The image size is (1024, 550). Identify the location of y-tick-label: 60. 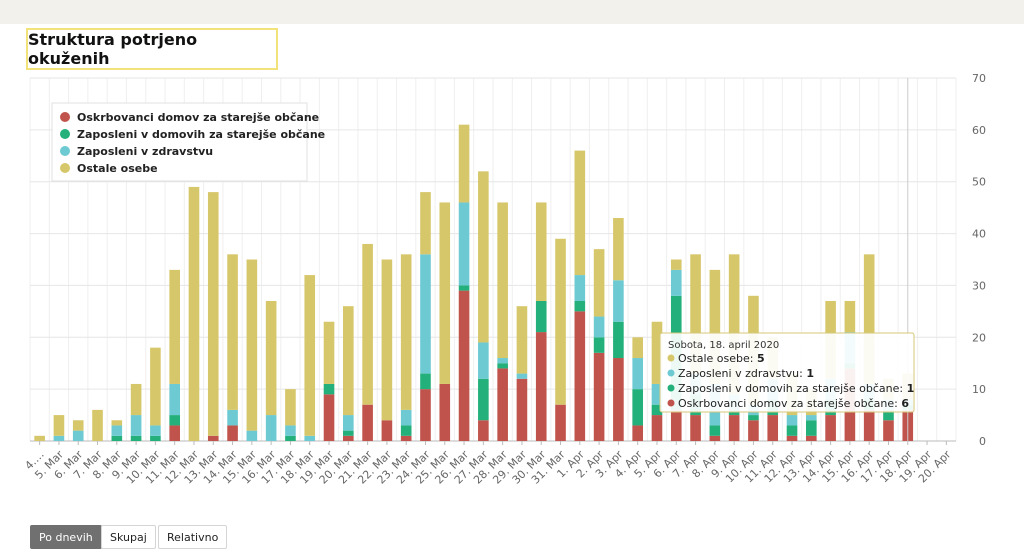
(979, 130).